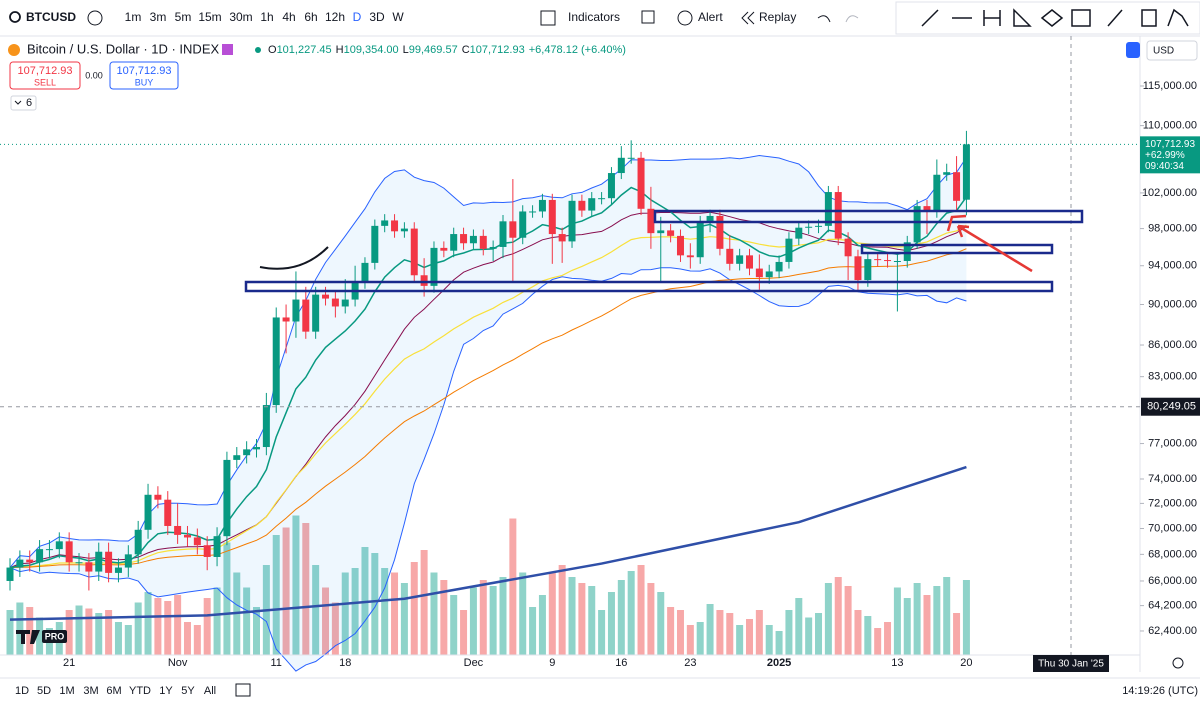  What do you see at coordinates (406, 50) in the screenshot?
I see `ohlc-key: L` at bounding box center [406, 50].